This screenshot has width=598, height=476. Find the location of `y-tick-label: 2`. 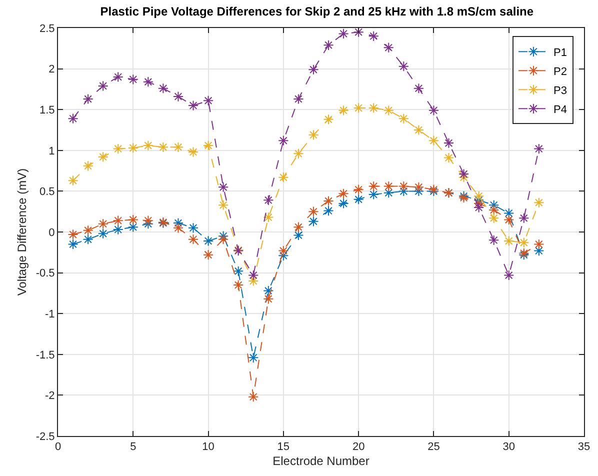

y-tick-label: 2 is located at coordinates (51, 70).